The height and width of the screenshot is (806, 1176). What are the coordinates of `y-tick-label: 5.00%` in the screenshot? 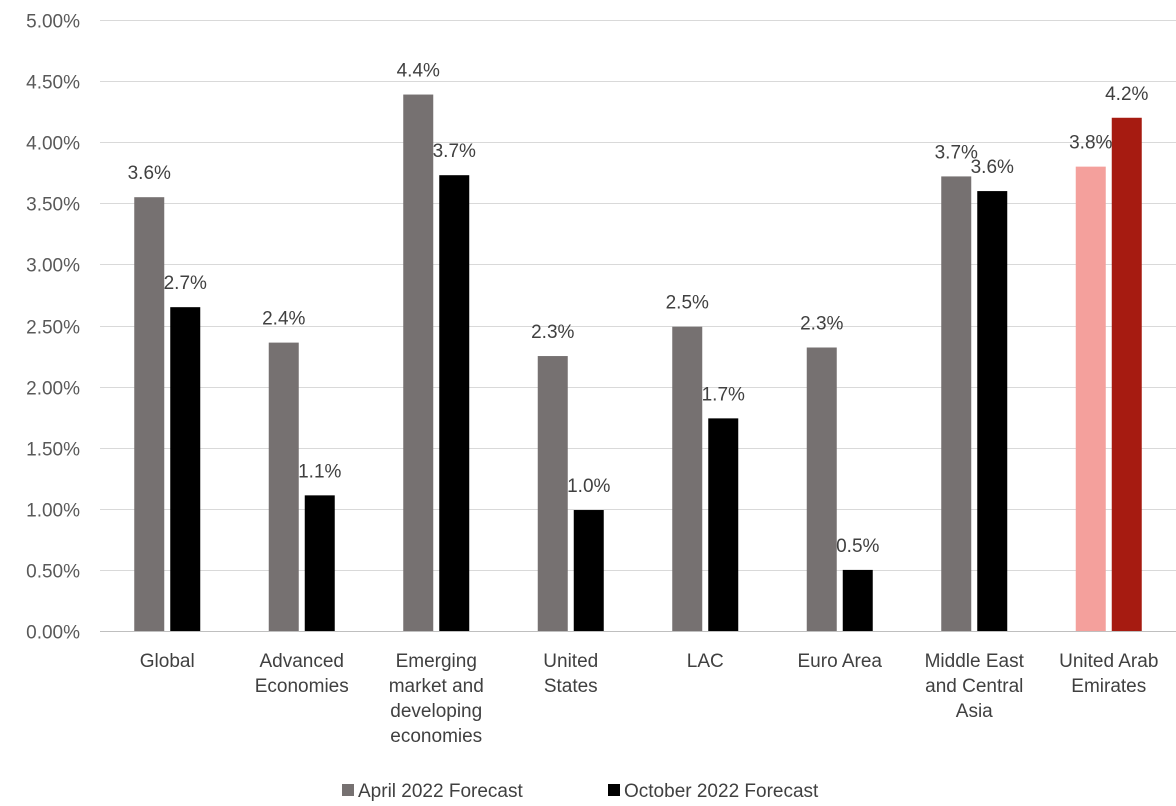 It's located at (53, 22).